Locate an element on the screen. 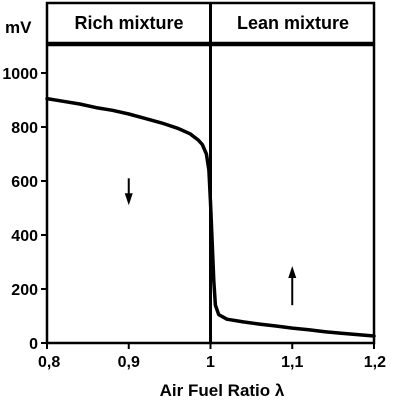 The width and height of the screenshot is (416, 402). y-tick-label: 600 is located at coordinates (24, 182).